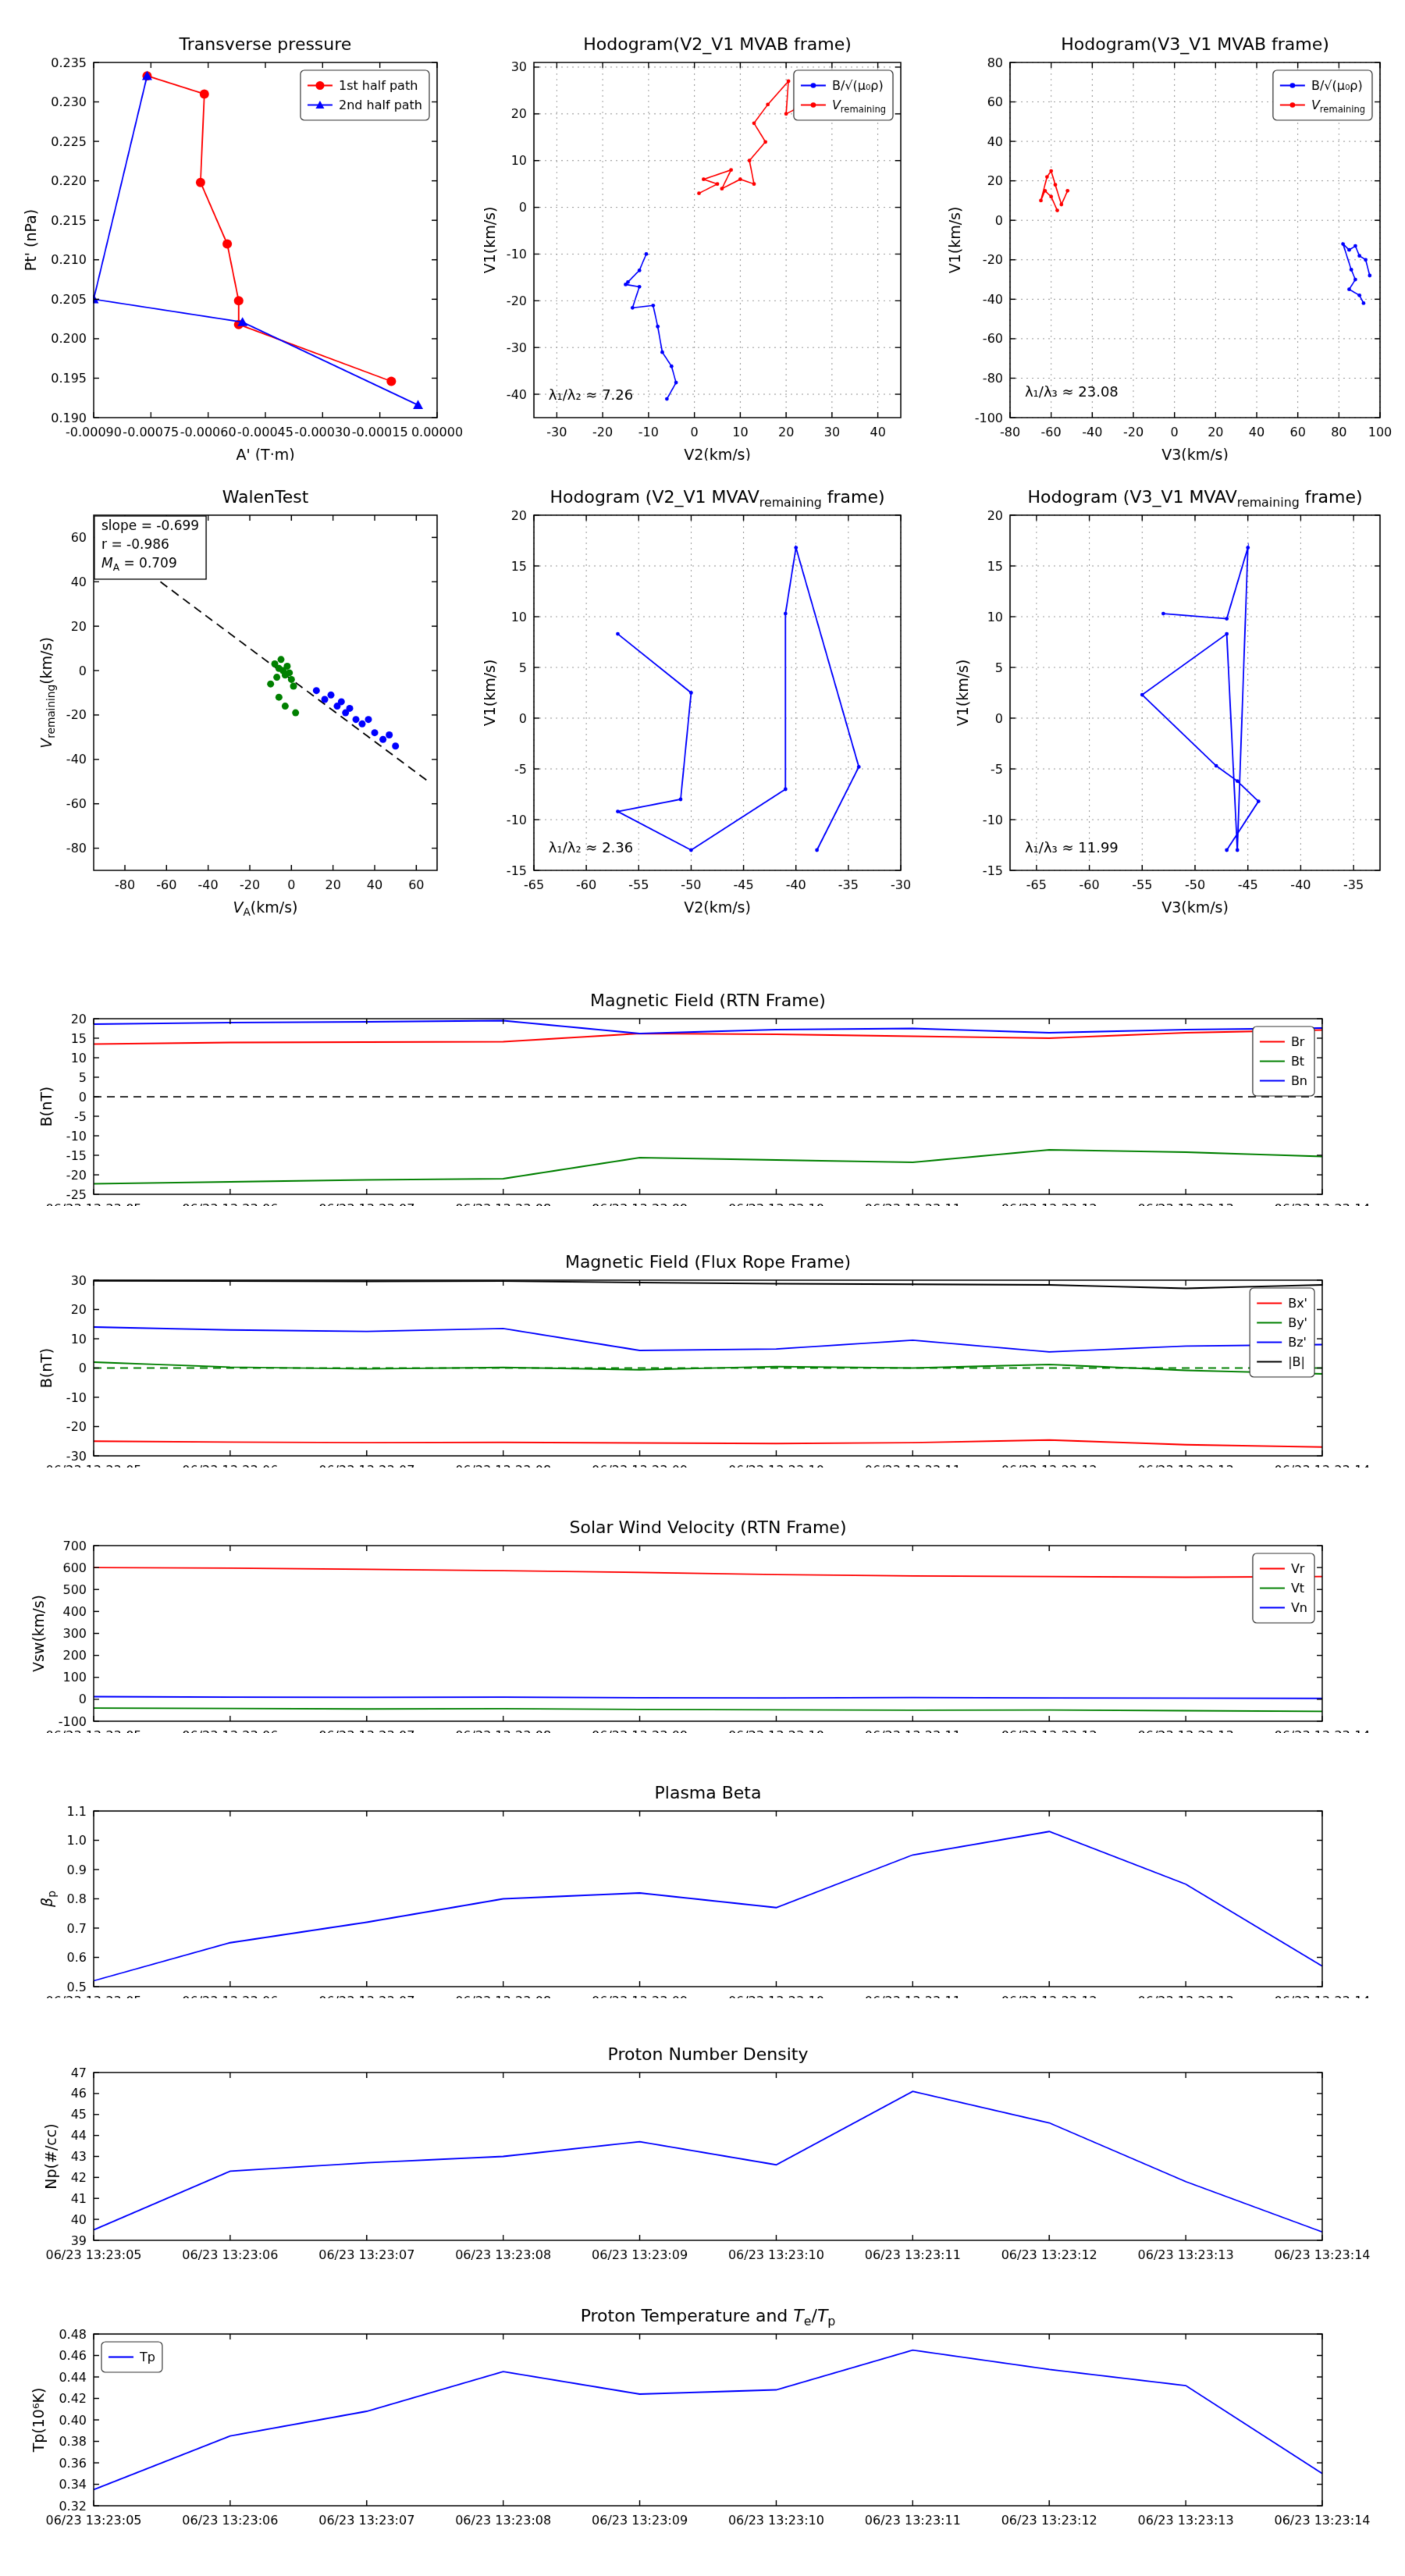  What do you see at coordinates (714, 235) in the screenshot?
I see `plot-hodogram-v2v1-mvab` at bounding box center [714, 235].